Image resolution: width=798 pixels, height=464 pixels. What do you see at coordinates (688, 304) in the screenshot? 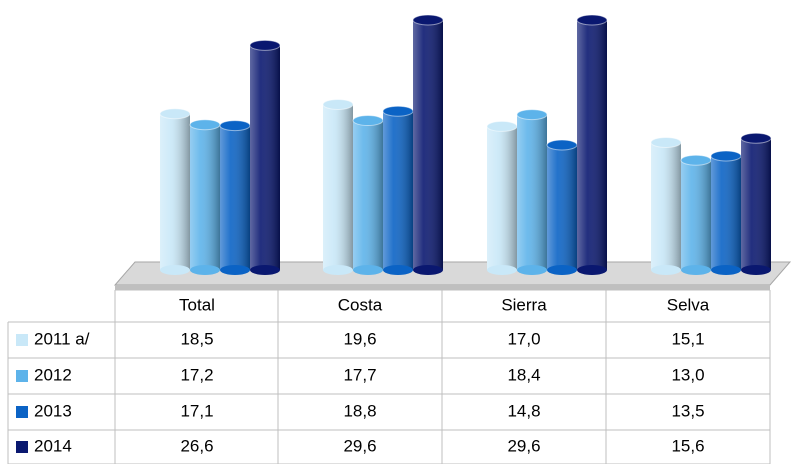
I see `column-header: Selva` at bounding box center [688, 304].